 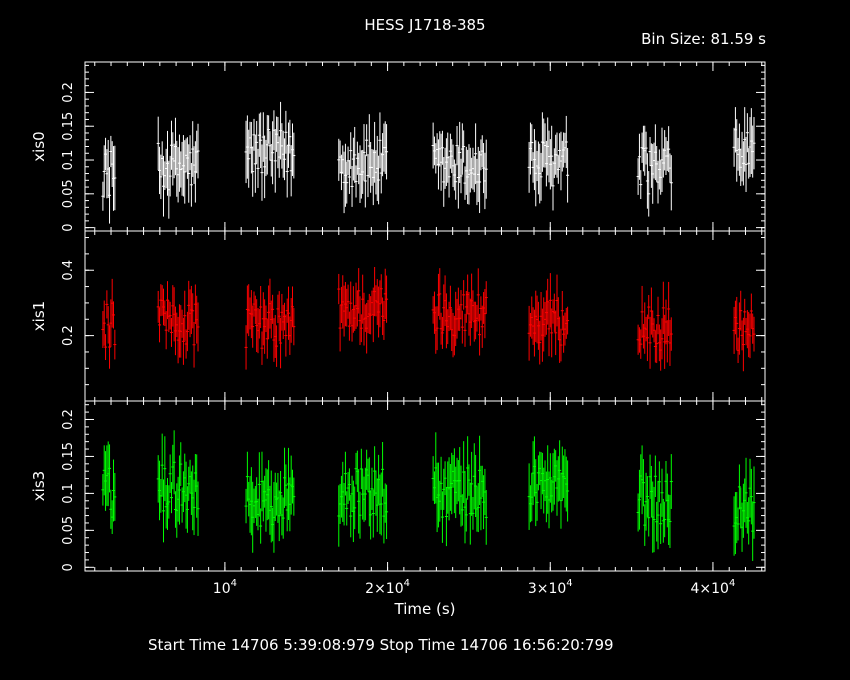 What do you see at coordinates (425, 25) in the screenshot?
I see `chart-title: HESS J1718-385` at bounding box center [425, 25].